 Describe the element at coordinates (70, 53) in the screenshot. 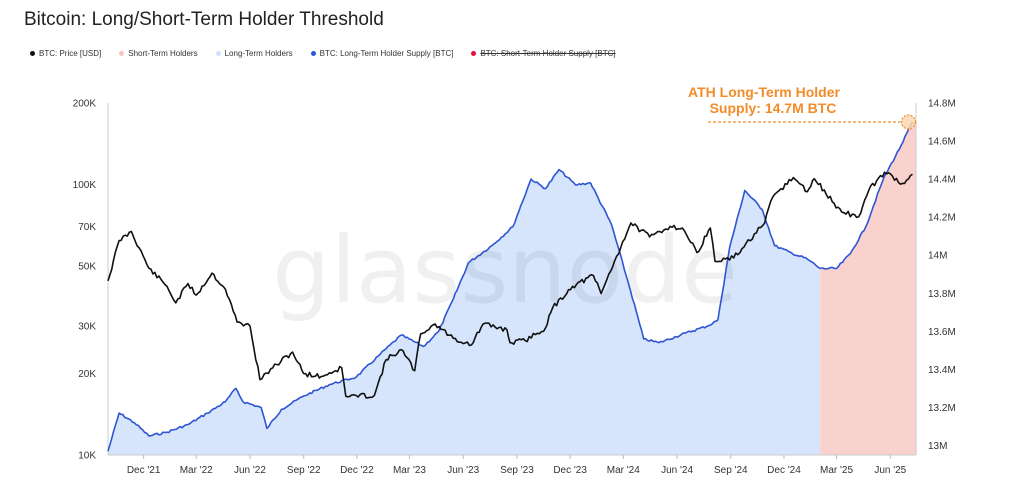

I see `legend-label-price: BTC: Price [USD]` at that location.